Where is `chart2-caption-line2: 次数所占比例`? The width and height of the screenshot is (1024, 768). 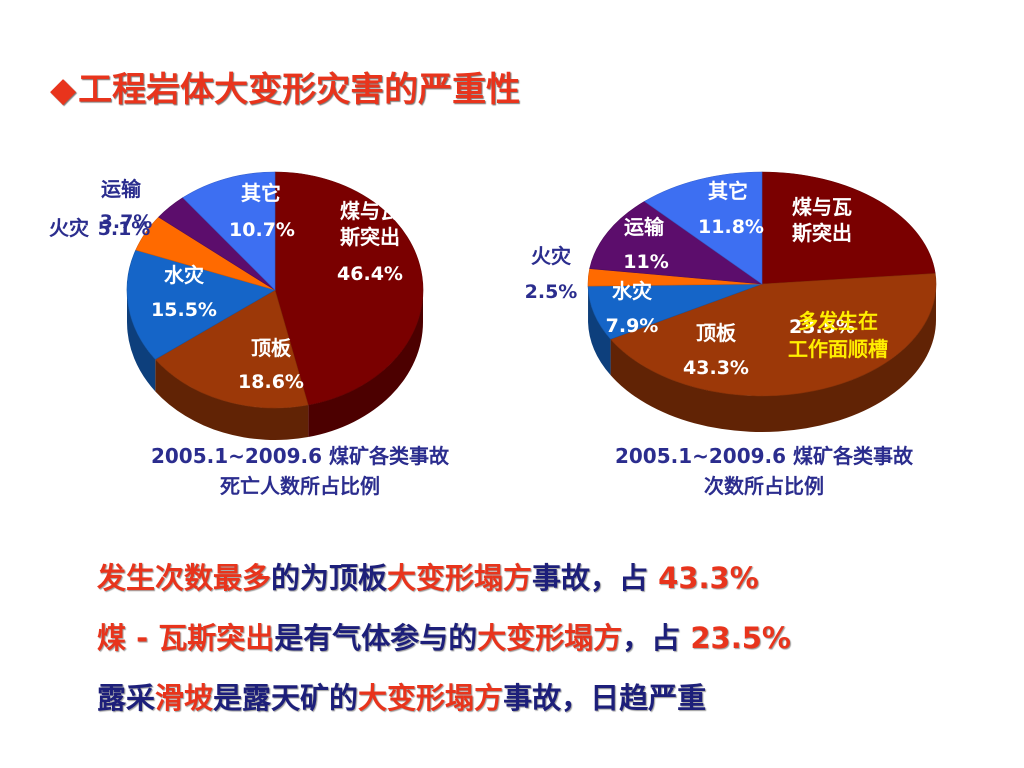
chart2-caption-line2: 次数所占比例 is located at coordinates (764, 486).